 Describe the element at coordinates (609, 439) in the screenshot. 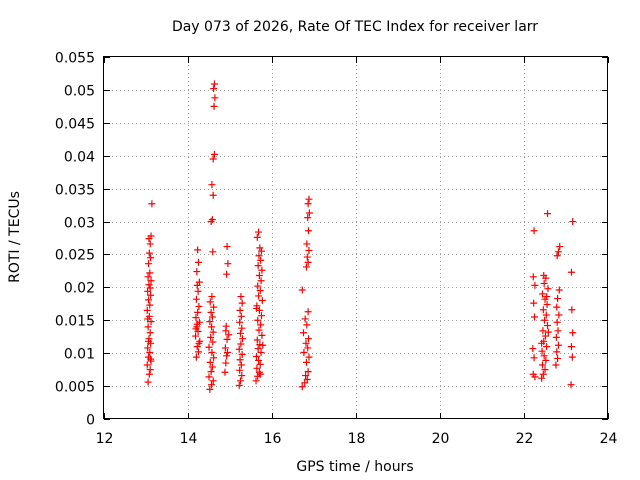

I see `x-tick-label: 24` at that location.